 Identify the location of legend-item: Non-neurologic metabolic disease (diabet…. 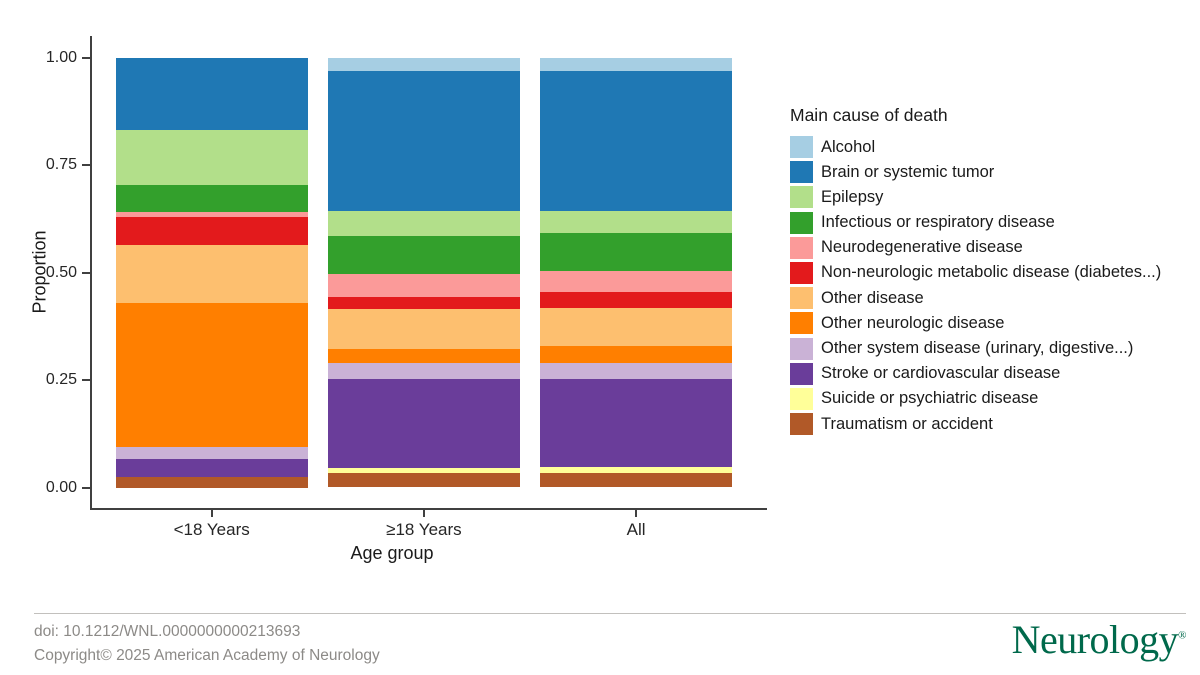
(990, 272).